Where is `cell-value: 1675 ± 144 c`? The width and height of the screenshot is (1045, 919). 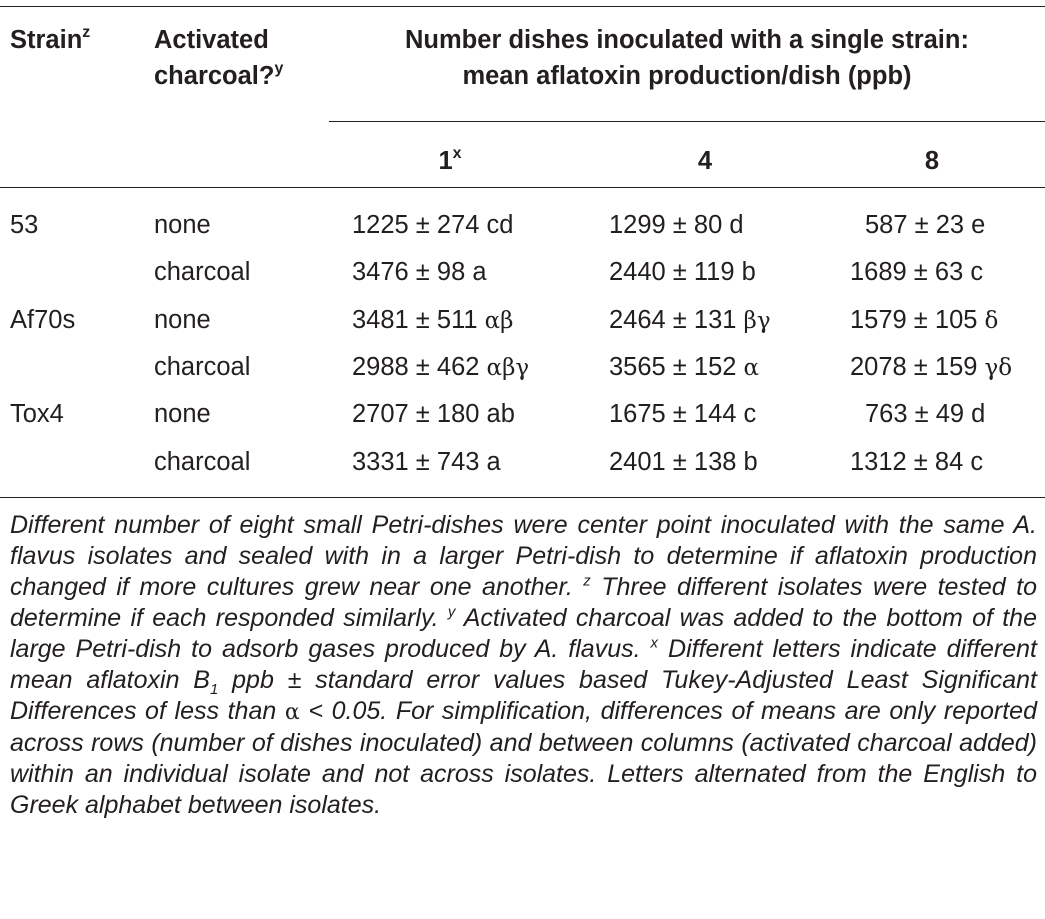 cell-value: 1675 ± 144 c is located at coordinates (683, 414).